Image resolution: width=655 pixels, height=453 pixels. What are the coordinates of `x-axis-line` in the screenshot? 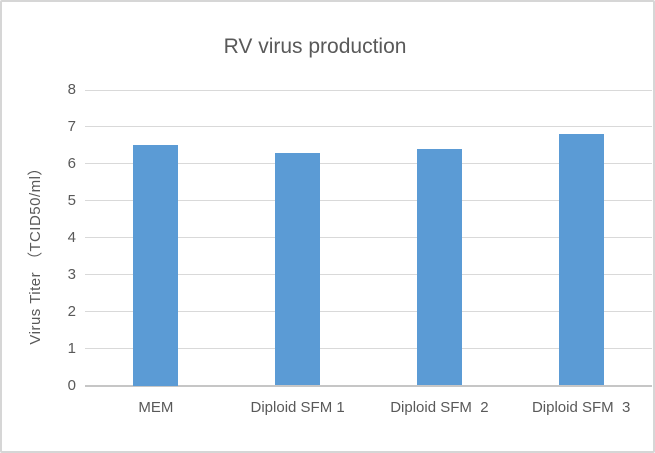 It's located at (368, 385).